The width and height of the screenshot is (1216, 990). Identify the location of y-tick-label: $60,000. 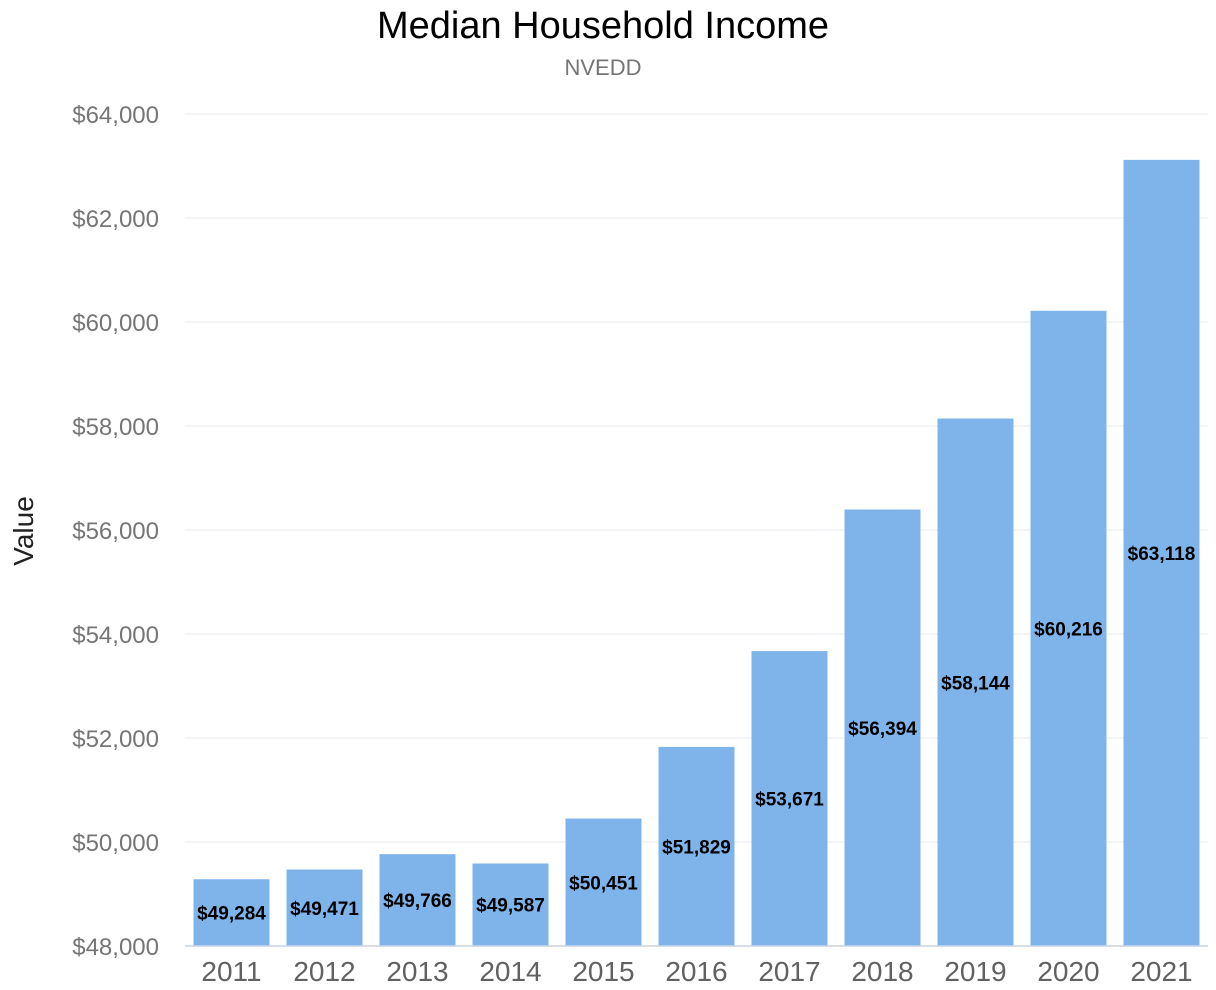
(115, 323).